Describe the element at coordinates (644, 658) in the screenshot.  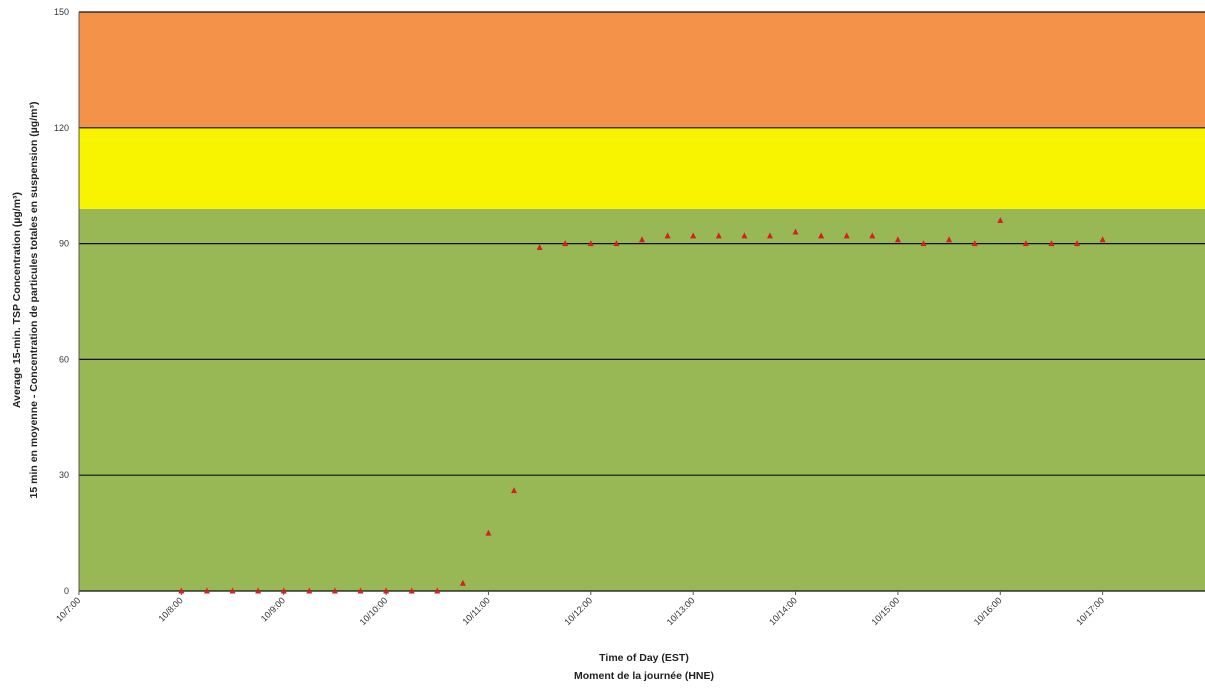
I see `x-axis-label-line1: Time of Day (EST)` at that location.